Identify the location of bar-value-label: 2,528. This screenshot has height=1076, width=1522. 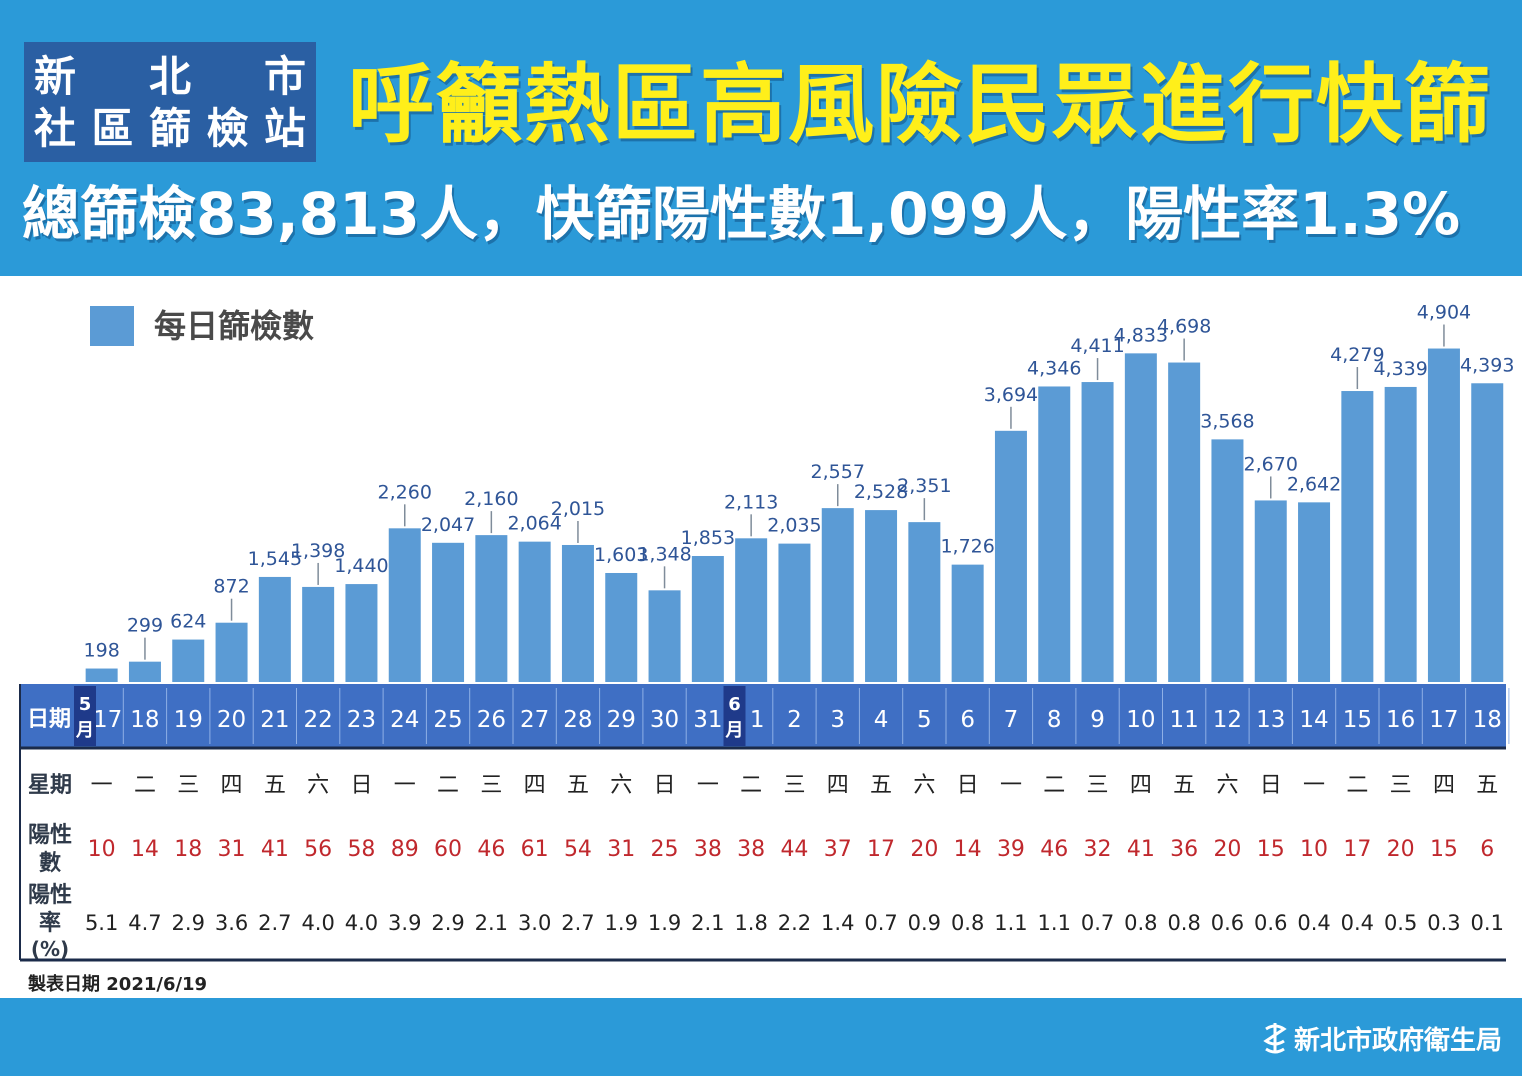
(881, 492).